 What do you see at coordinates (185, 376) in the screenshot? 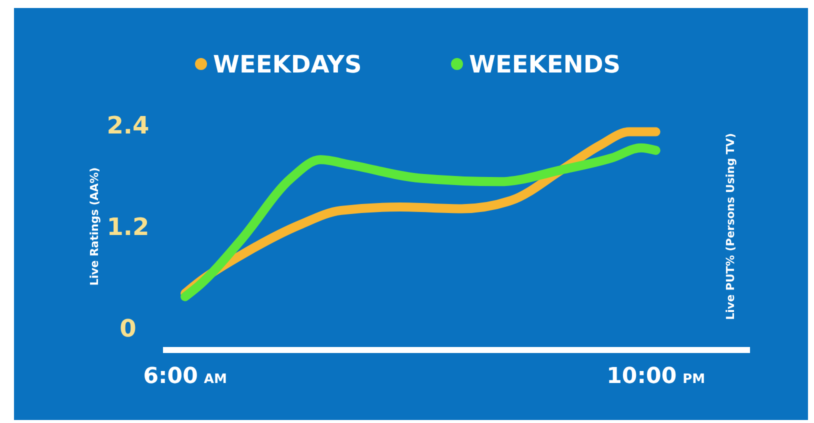
I see `x-tick-label: 6:00 AM` at bounding box center [185, 376].